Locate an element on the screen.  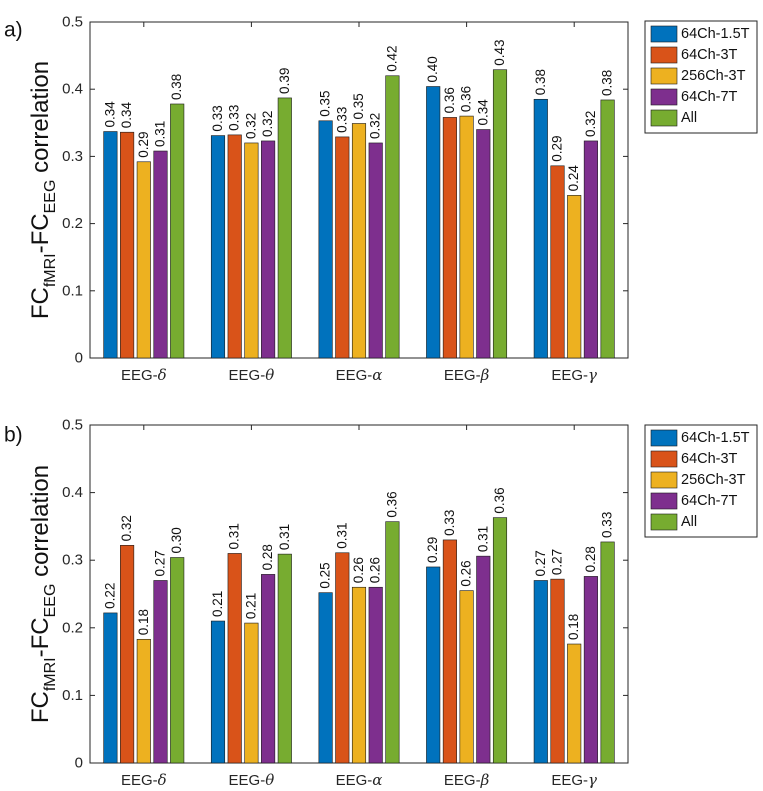
x-tick-label-symbol: θ is located at coordinates (269, 780).